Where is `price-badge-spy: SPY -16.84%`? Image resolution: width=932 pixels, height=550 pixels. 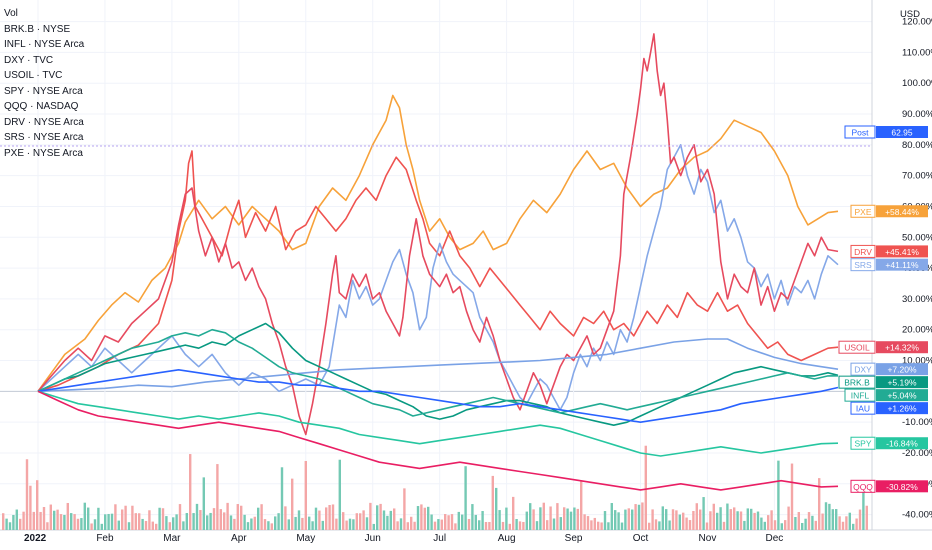
price-badge-spy: SPY -16.84% is located at coordinates (889, 443).